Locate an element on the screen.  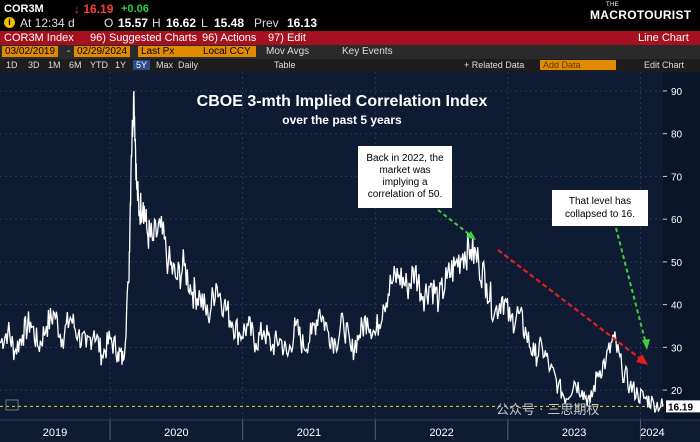
high-value: 16.62 is located at coordinates (181, 23).